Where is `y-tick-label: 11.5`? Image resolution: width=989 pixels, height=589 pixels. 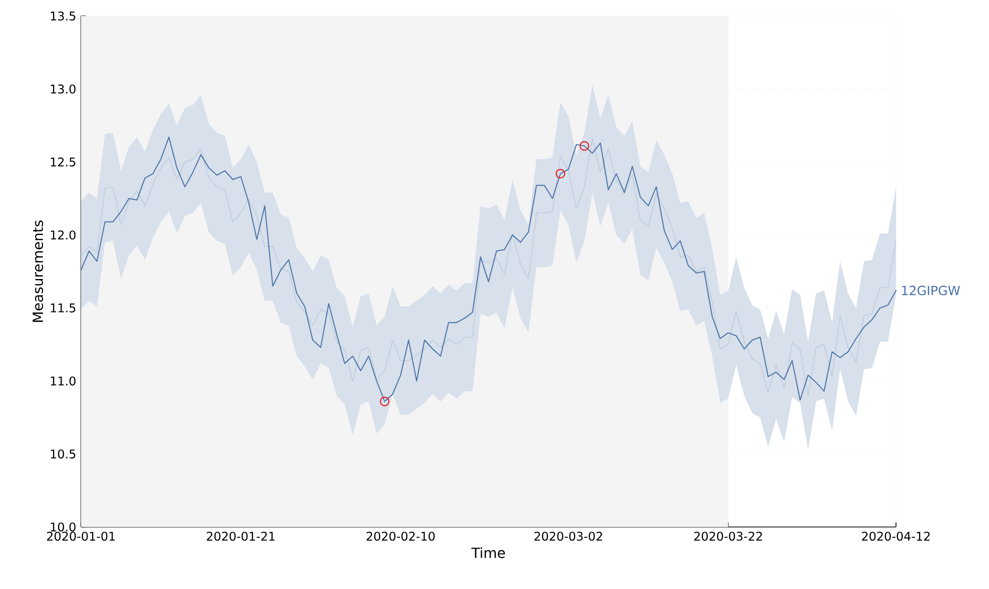
y-tick-label: 11.5 is located at coordinates (63, 308).